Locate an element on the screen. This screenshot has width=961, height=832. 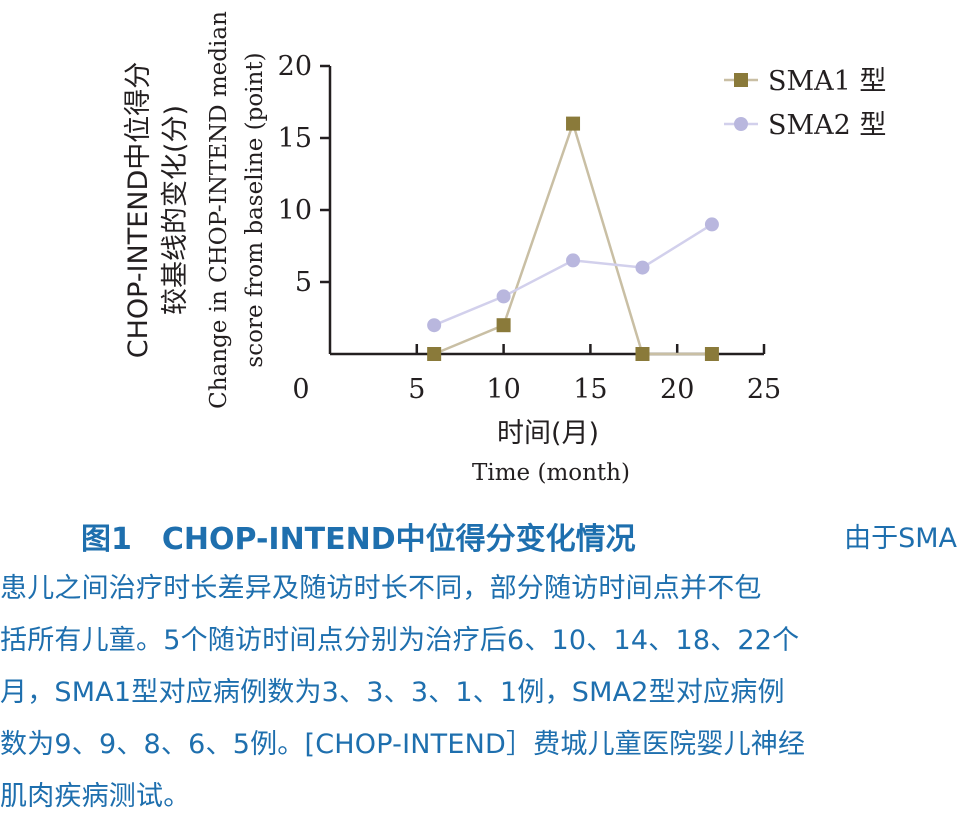
legend-label-sma1: SMA1 型 is located at coordinates (827, 81).